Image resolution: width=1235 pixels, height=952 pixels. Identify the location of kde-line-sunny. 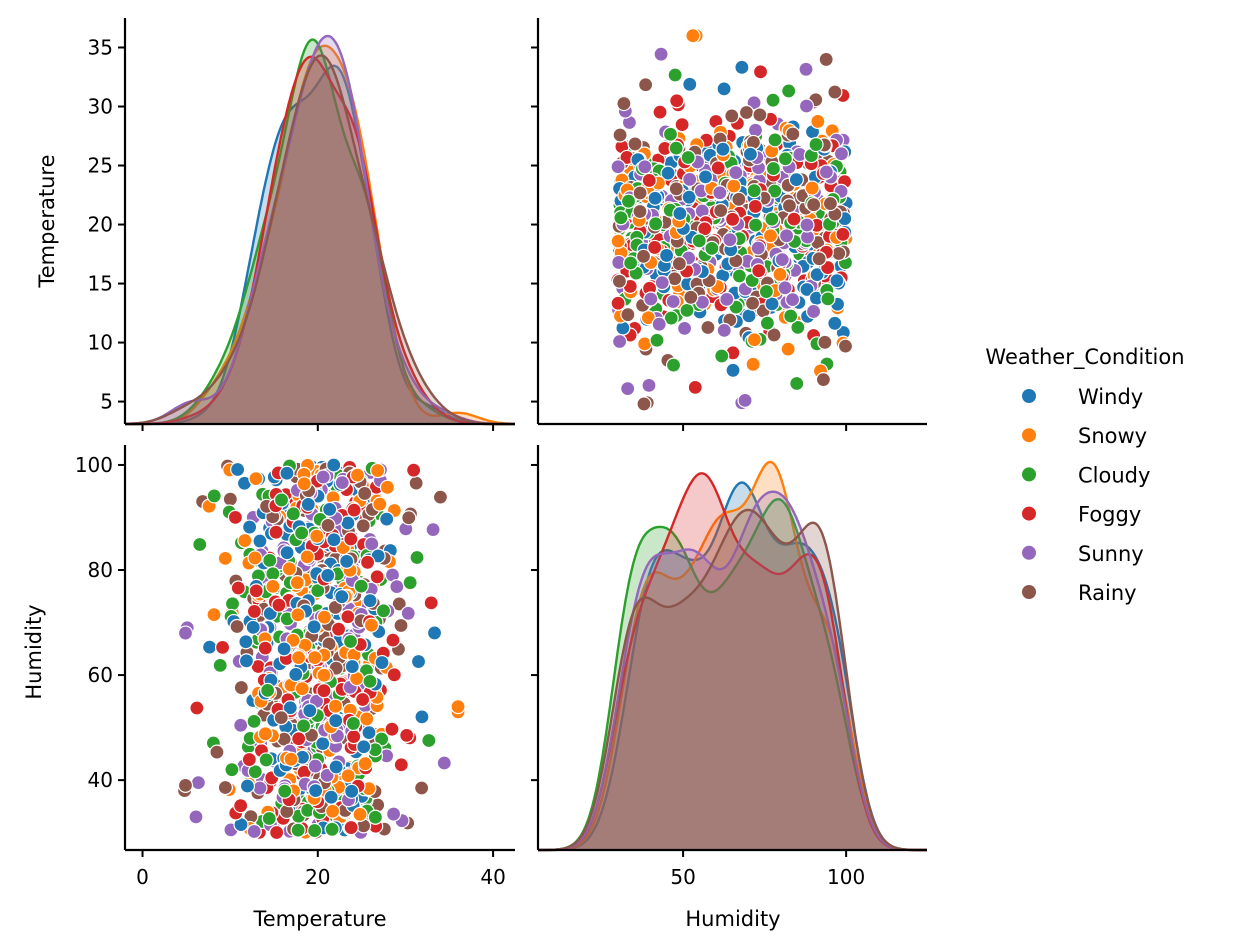
(732, 671).